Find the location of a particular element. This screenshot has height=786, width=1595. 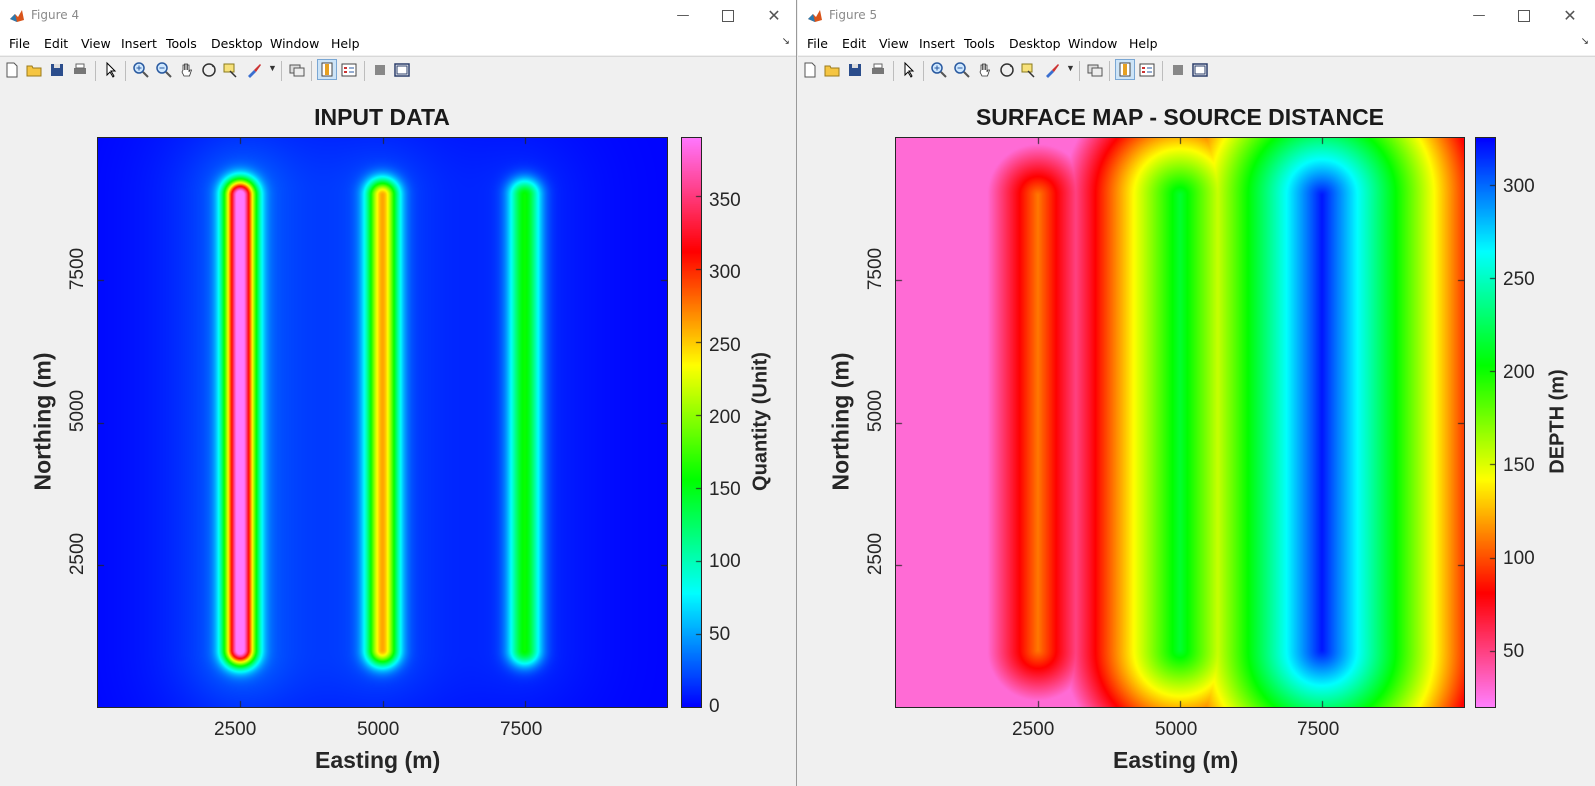

window-title: Figure 4 is located at coordinates (55, 15).